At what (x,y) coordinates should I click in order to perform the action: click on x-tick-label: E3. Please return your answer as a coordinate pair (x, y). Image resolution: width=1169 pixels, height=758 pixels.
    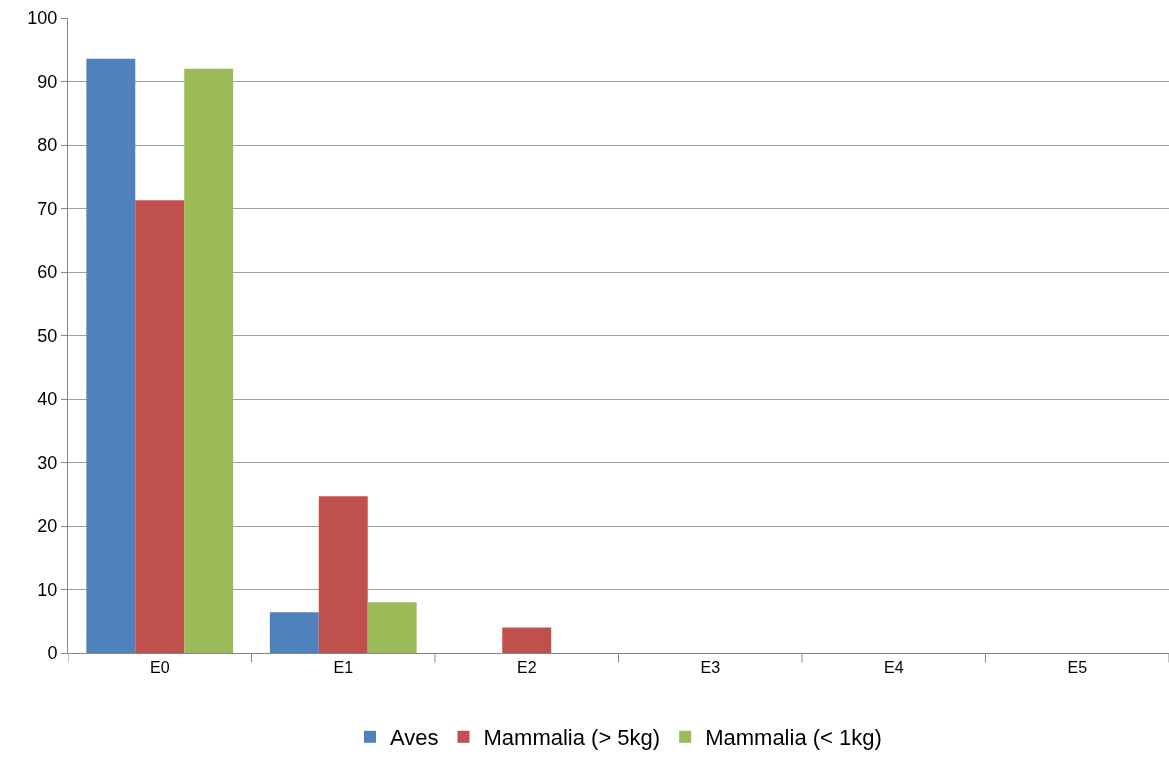
    Looking at the image, I should click on (710, 668).